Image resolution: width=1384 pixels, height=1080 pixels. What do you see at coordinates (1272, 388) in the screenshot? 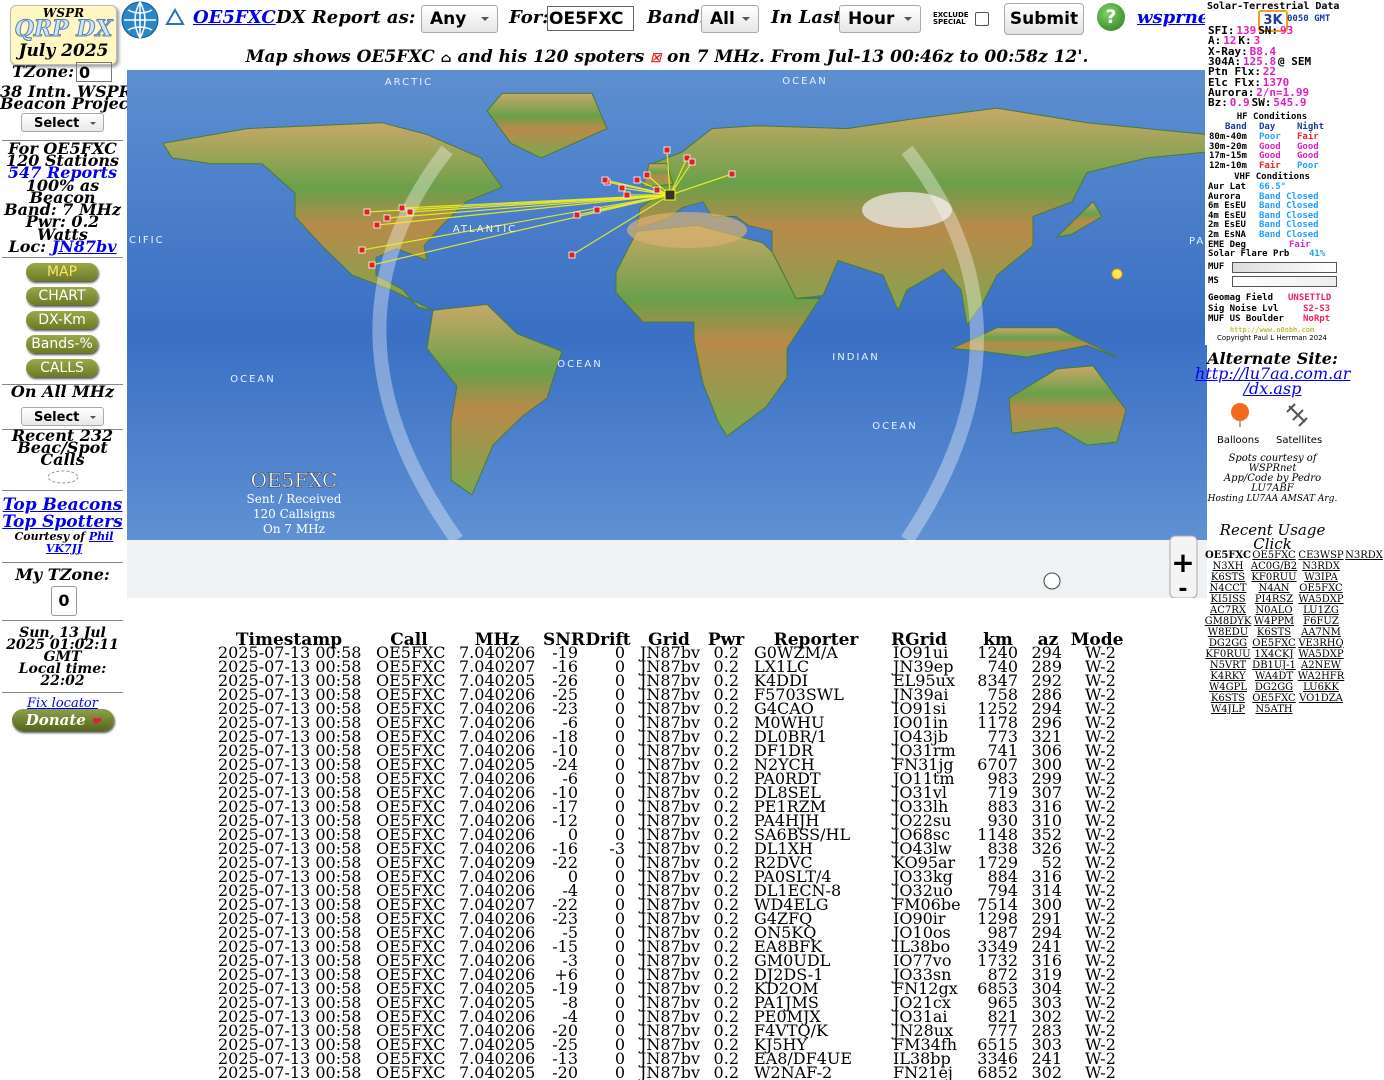
I see `alt-link-2: /dx.asp` at bounding box center [1272, 388].